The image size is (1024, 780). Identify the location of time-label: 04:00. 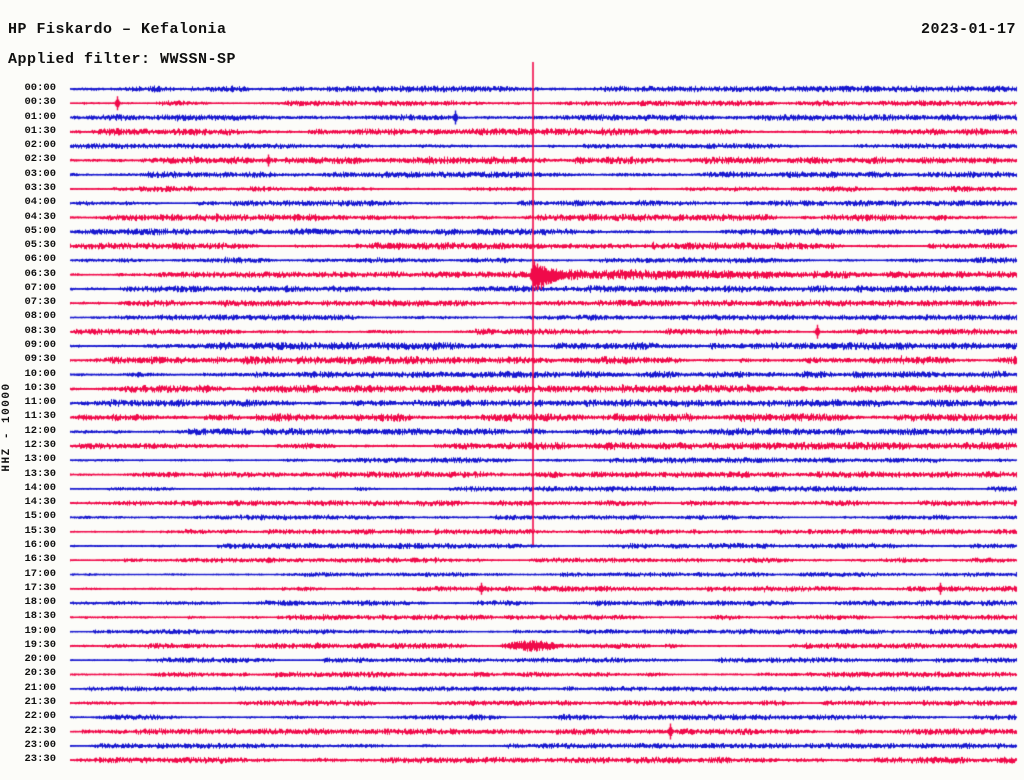
(40, 202).